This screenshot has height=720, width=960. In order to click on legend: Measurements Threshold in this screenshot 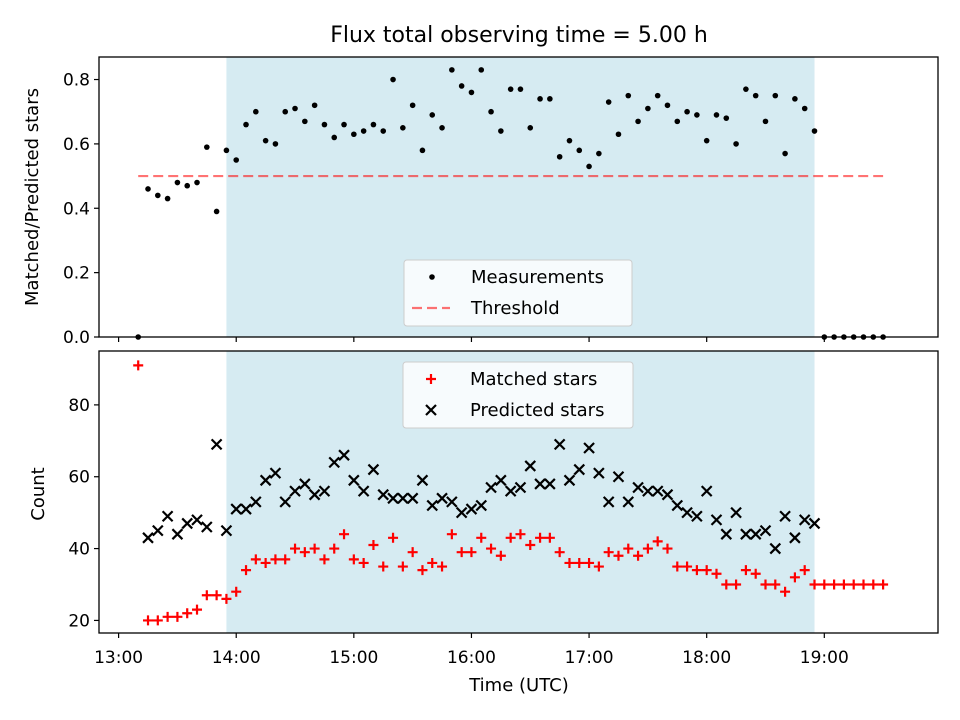, I will do `click(518, 293)`.